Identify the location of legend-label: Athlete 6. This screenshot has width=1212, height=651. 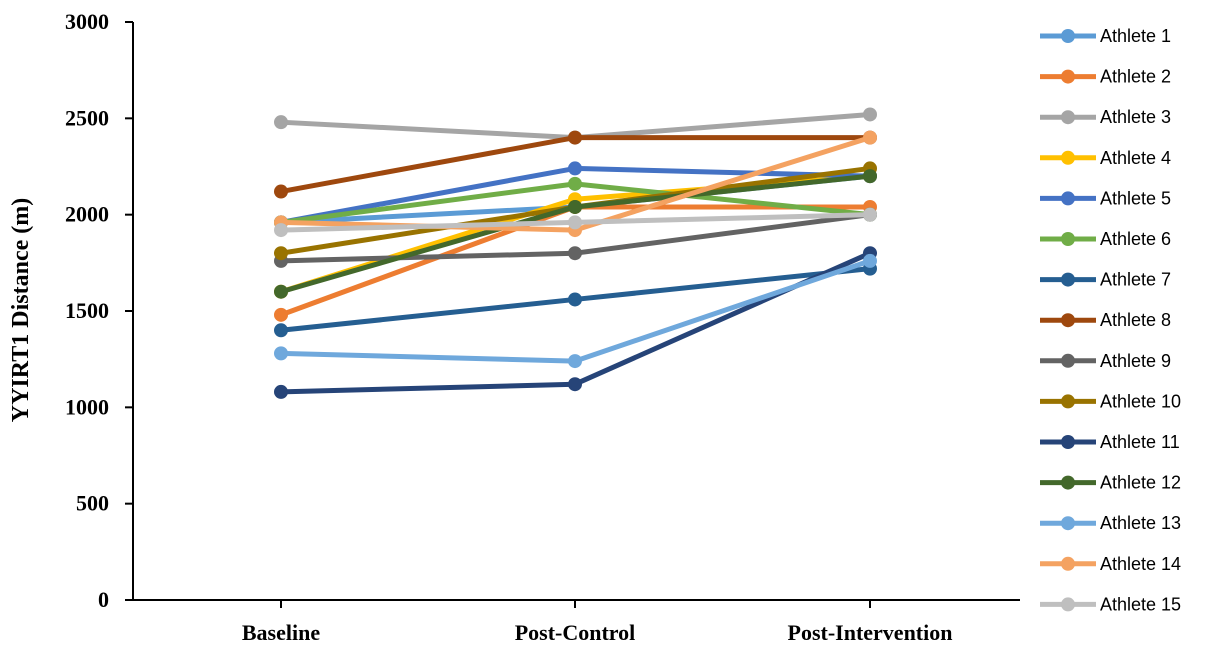
(1135, 239).